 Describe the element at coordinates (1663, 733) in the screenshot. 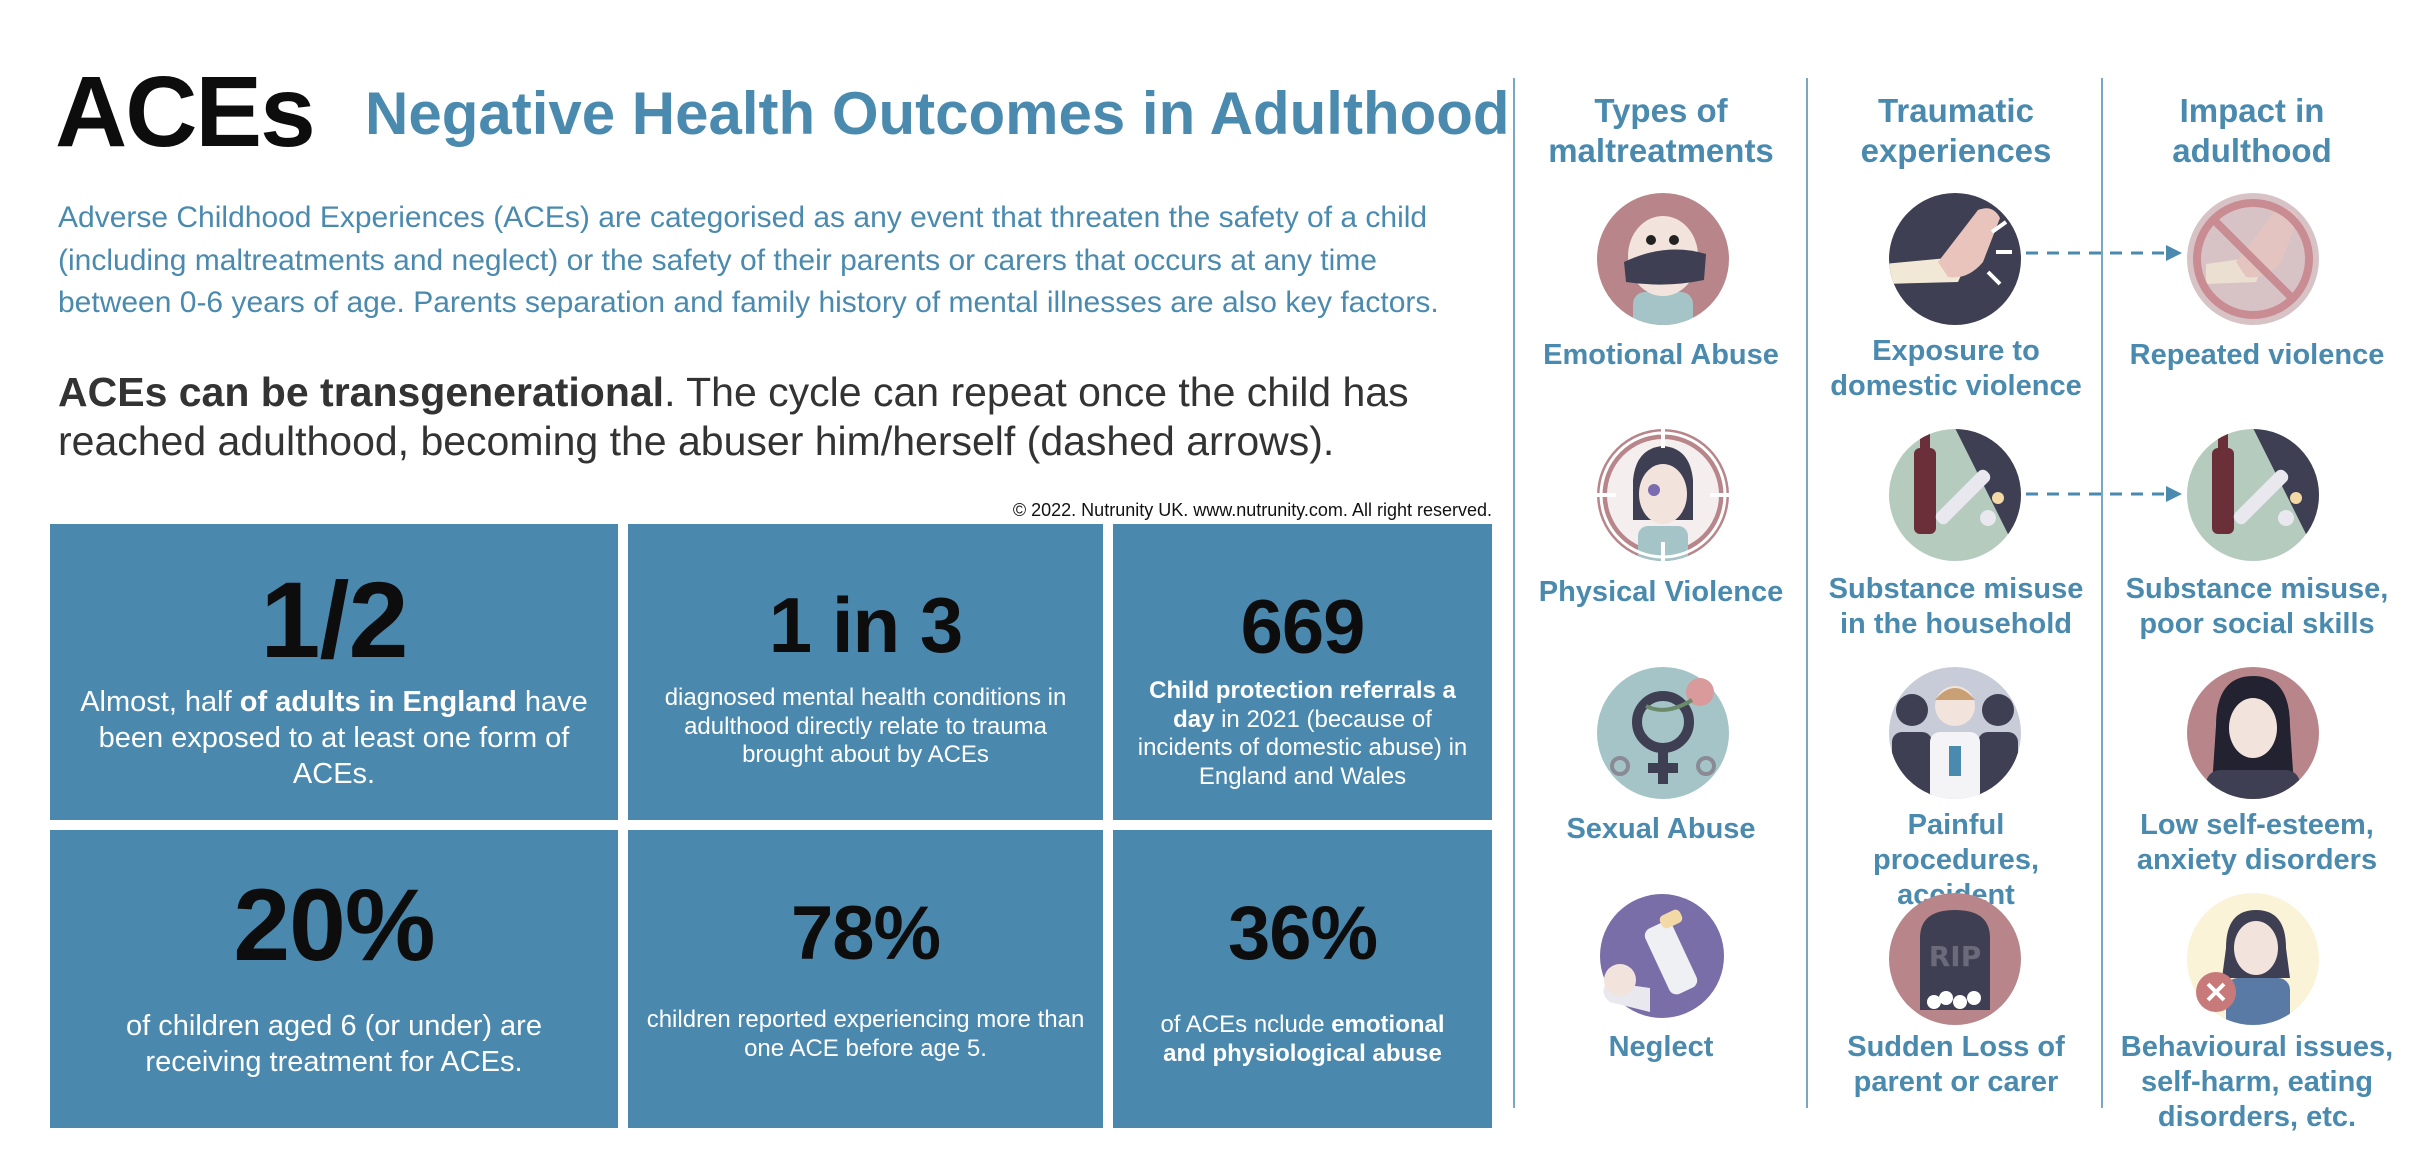

I see `sexual-abuse-icon` at that location.